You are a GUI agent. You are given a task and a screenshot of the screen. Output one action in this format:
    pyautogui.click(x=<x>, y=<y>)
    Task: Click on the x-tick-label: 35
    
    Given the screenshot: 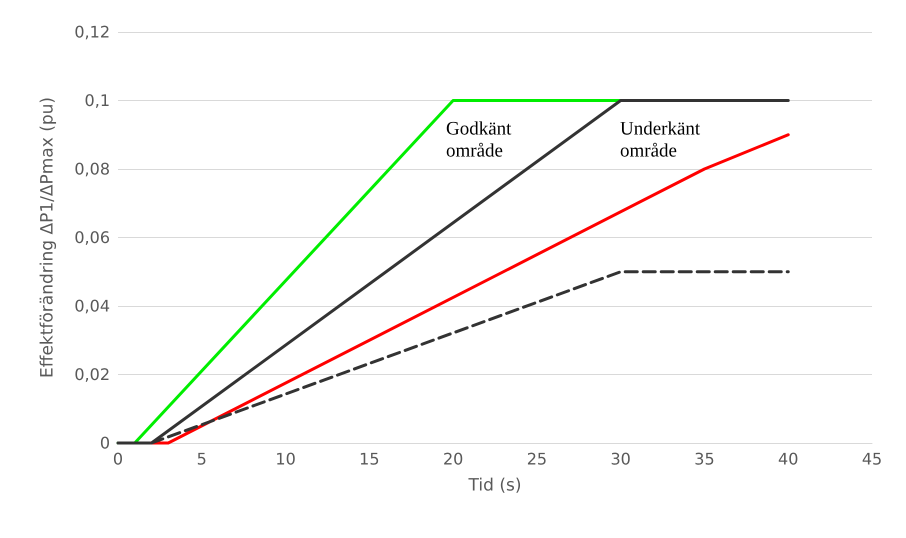 What is the action you would take?
    pyautogui.click(x=704, y=459)
    